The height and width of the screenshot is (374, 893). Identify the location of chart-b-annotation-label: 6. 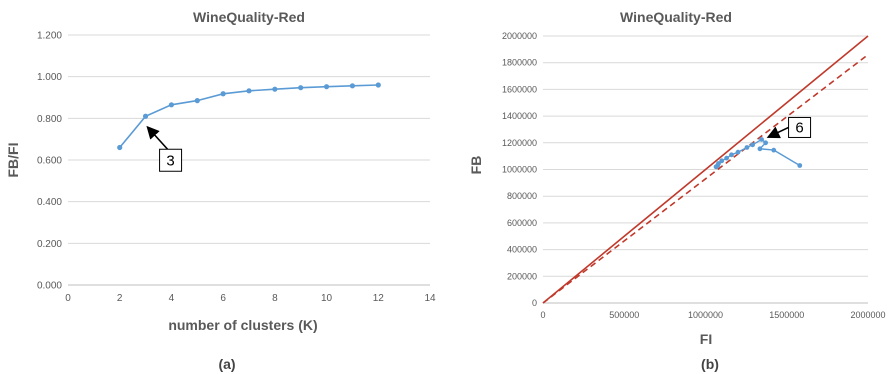
(799, 127).